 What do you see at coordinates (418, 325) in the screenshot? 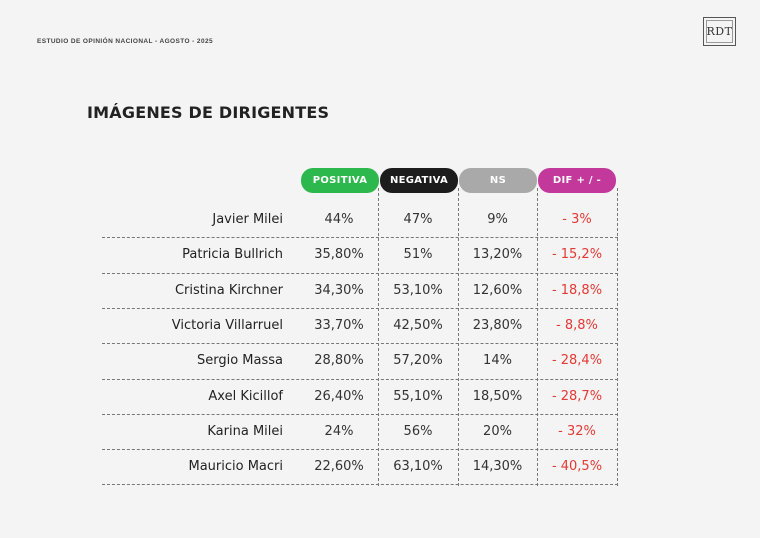
I see `cell-negativa: 42,50%` at bounding box center [418, 325].